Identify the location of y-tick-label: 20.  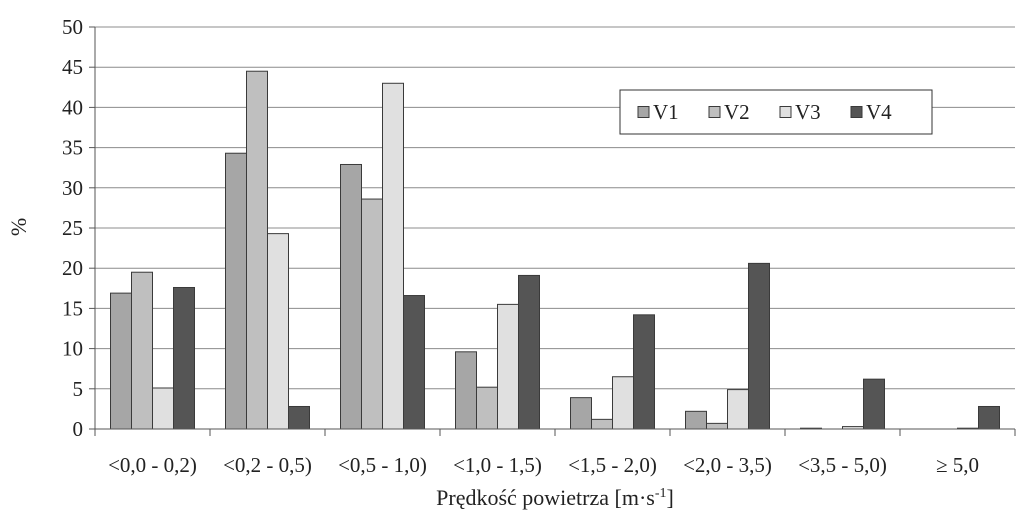
(72, 268).